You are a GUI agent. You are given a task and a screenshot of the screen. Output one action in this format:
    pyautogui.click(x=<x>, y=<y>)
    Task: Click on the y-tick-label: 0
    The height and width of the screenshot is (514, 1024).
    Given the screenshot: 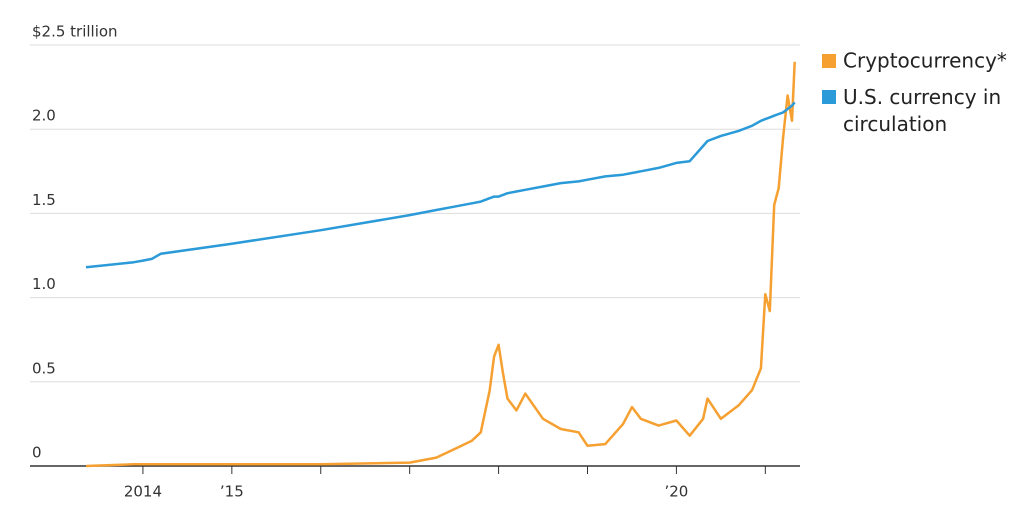 What is the action you would take?
    pyautogui.click(x=37, y=453)
    